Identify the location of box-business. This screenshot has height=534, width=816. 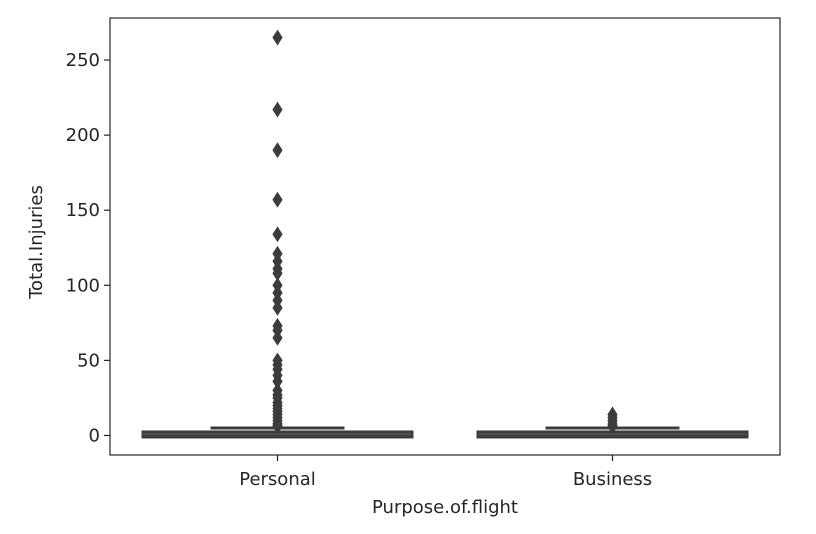
(612, 422).